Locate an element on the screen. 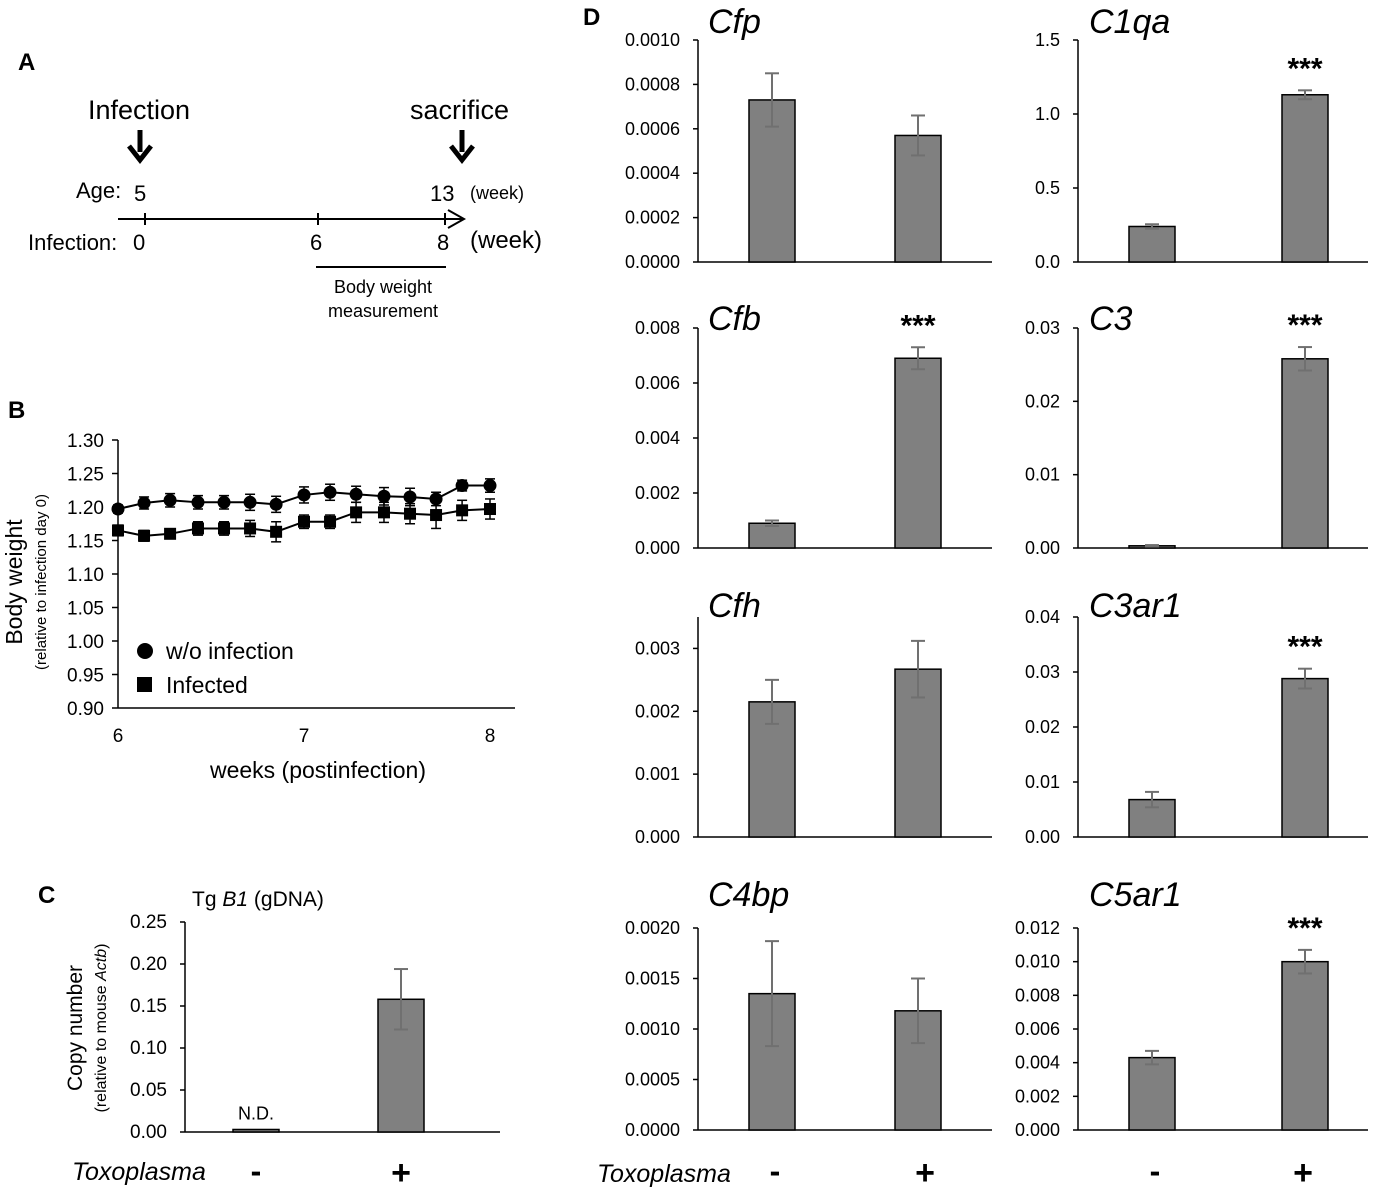  timeline-tick-label-8: 8 is located at coordinates (443, 242).